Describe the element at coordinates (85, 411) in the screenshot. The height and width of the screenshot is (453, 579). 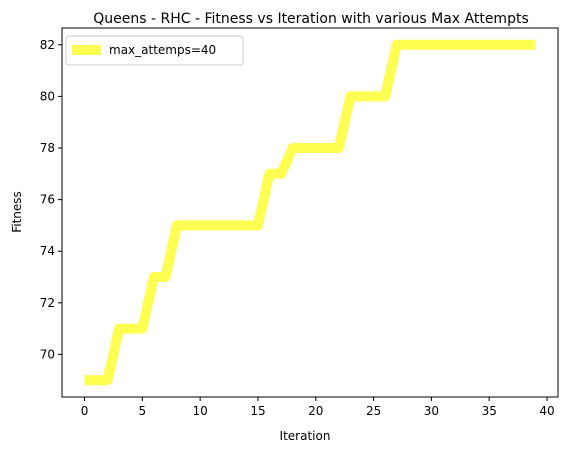
I see `x-tick-label: 0` at that location.